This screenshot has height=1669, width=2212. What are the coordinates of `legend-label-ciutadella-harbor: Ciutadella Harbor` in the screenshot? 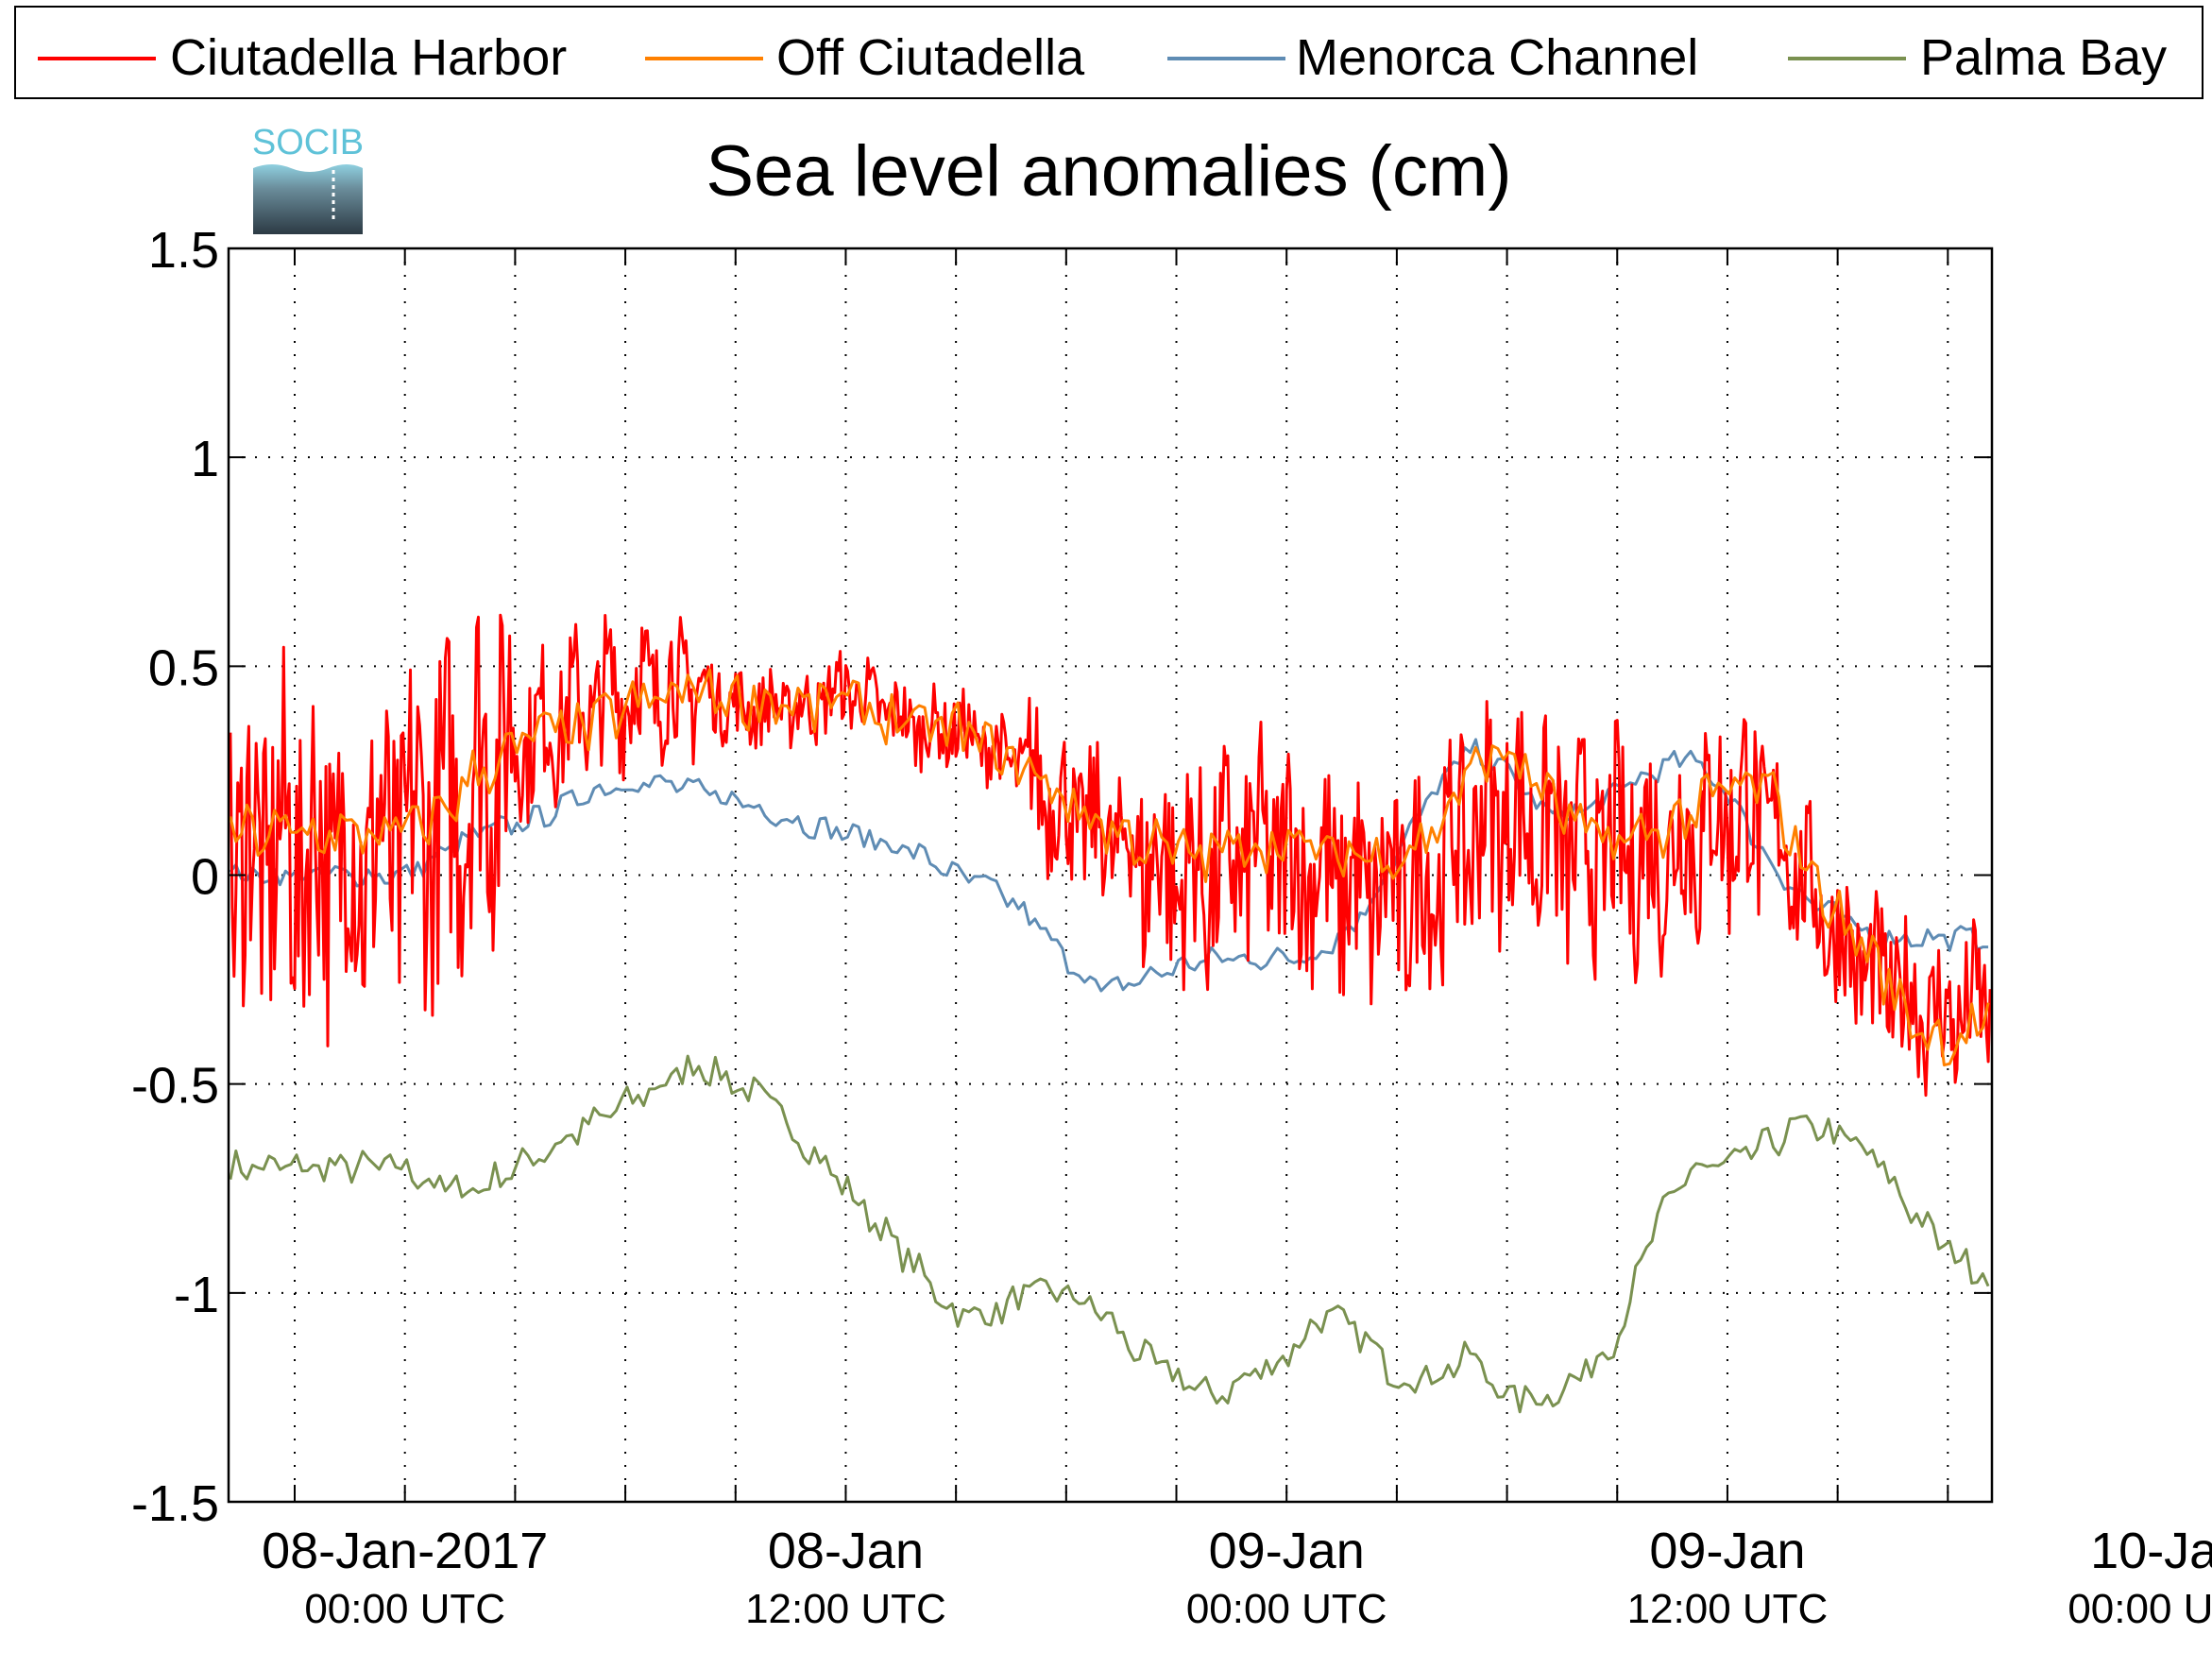 It's located at (368, 58).